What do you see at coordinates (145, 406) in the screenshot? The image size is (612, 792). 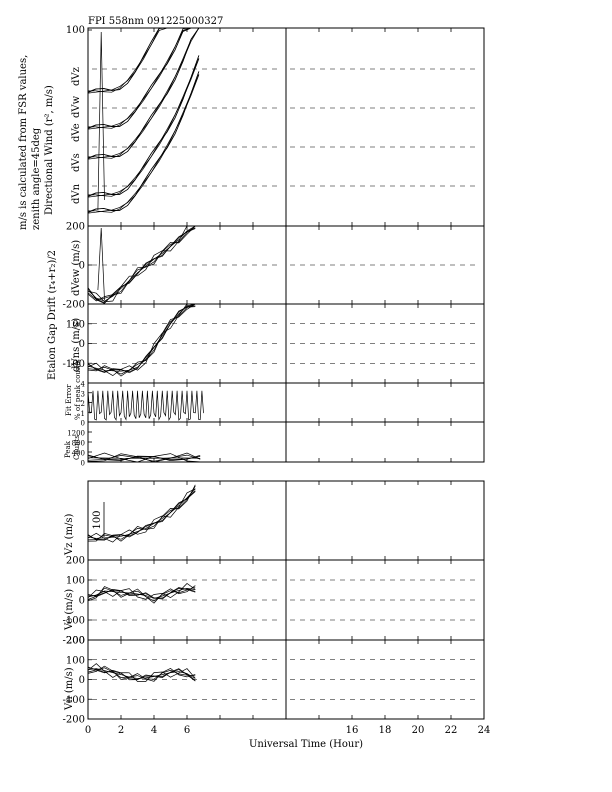 I see `trace-fit-error` at bounding box center [145, 406].